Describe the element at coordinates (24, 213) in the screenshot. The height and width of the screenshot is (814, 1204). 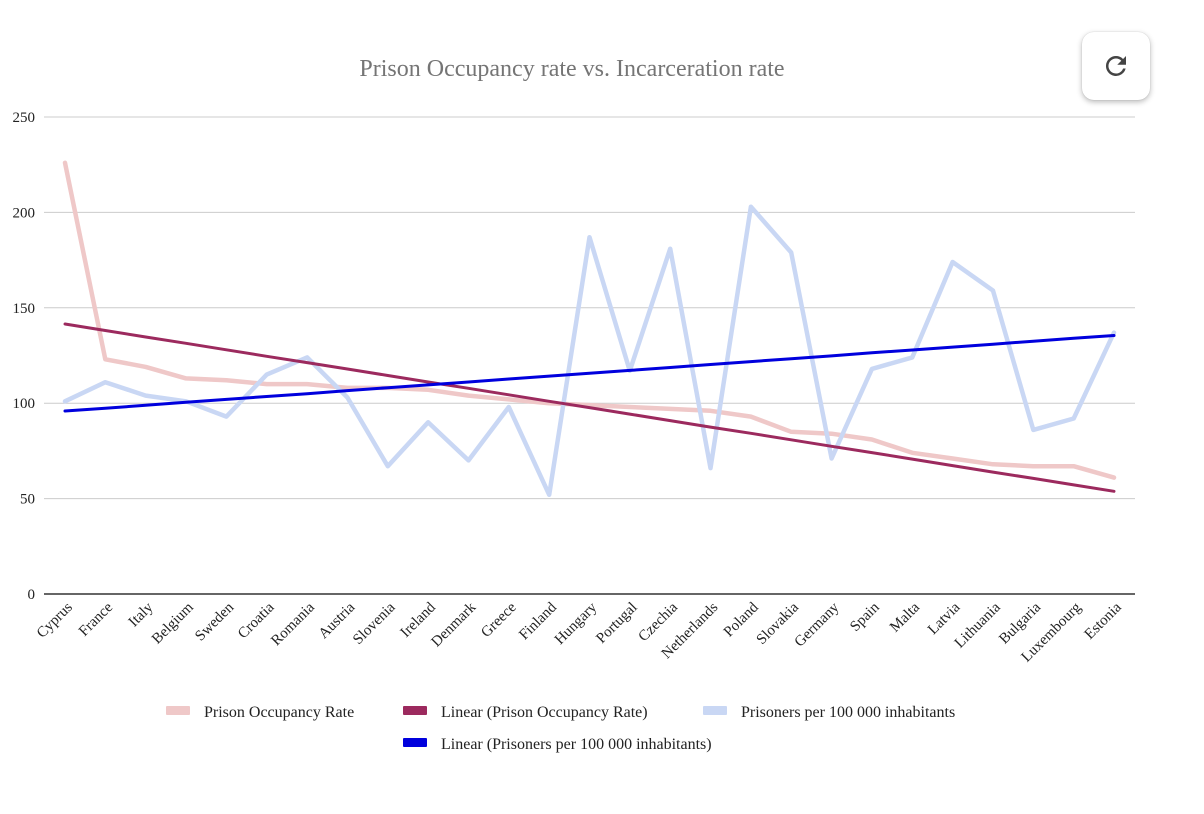
I see `y-tick-label: 200` at that location.